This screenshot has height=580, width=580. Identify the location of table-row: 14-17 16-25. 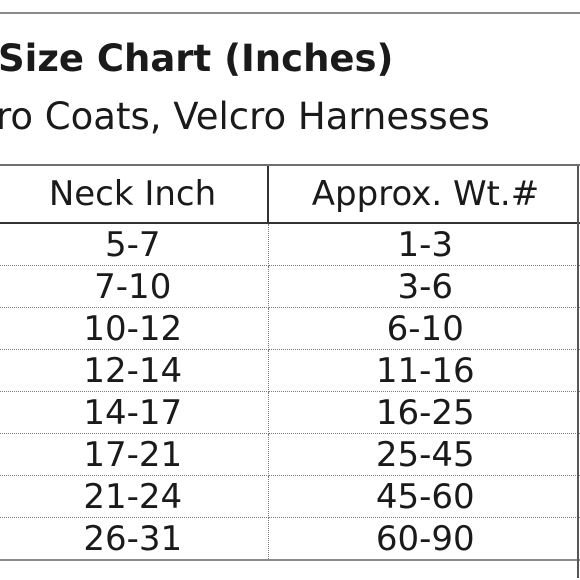
(290, 412).